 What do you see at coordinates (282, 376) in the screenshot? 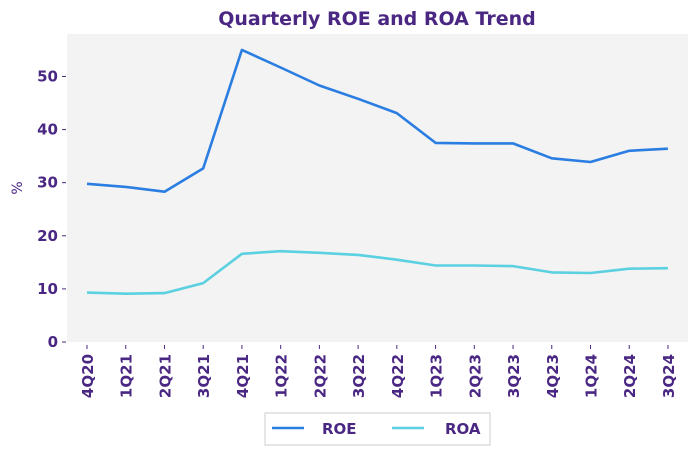
I see `x-tick-label: 1Q22` at bounding box center [282, 376].